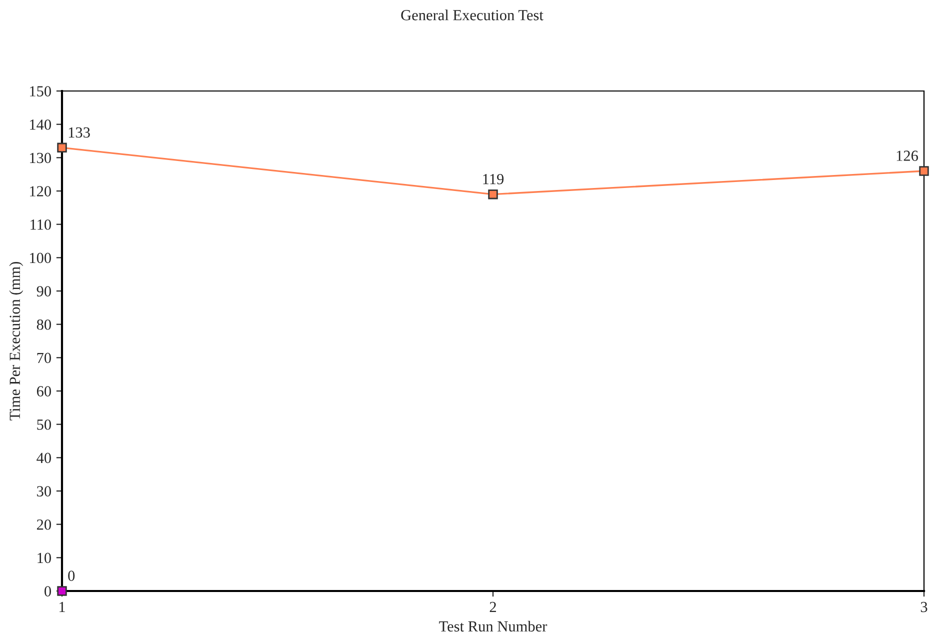  Describe the element at coordinates (44, 358) in the screenshot. I see `y-tick-label: 70` at that location.